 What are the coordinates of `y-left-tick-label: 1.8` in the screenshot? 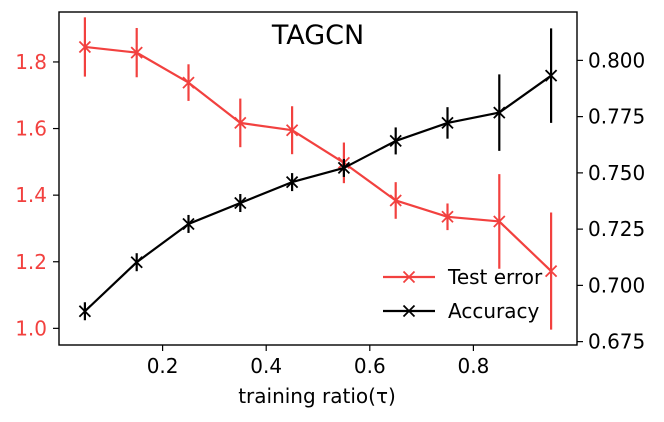 It's located at (31, 62).